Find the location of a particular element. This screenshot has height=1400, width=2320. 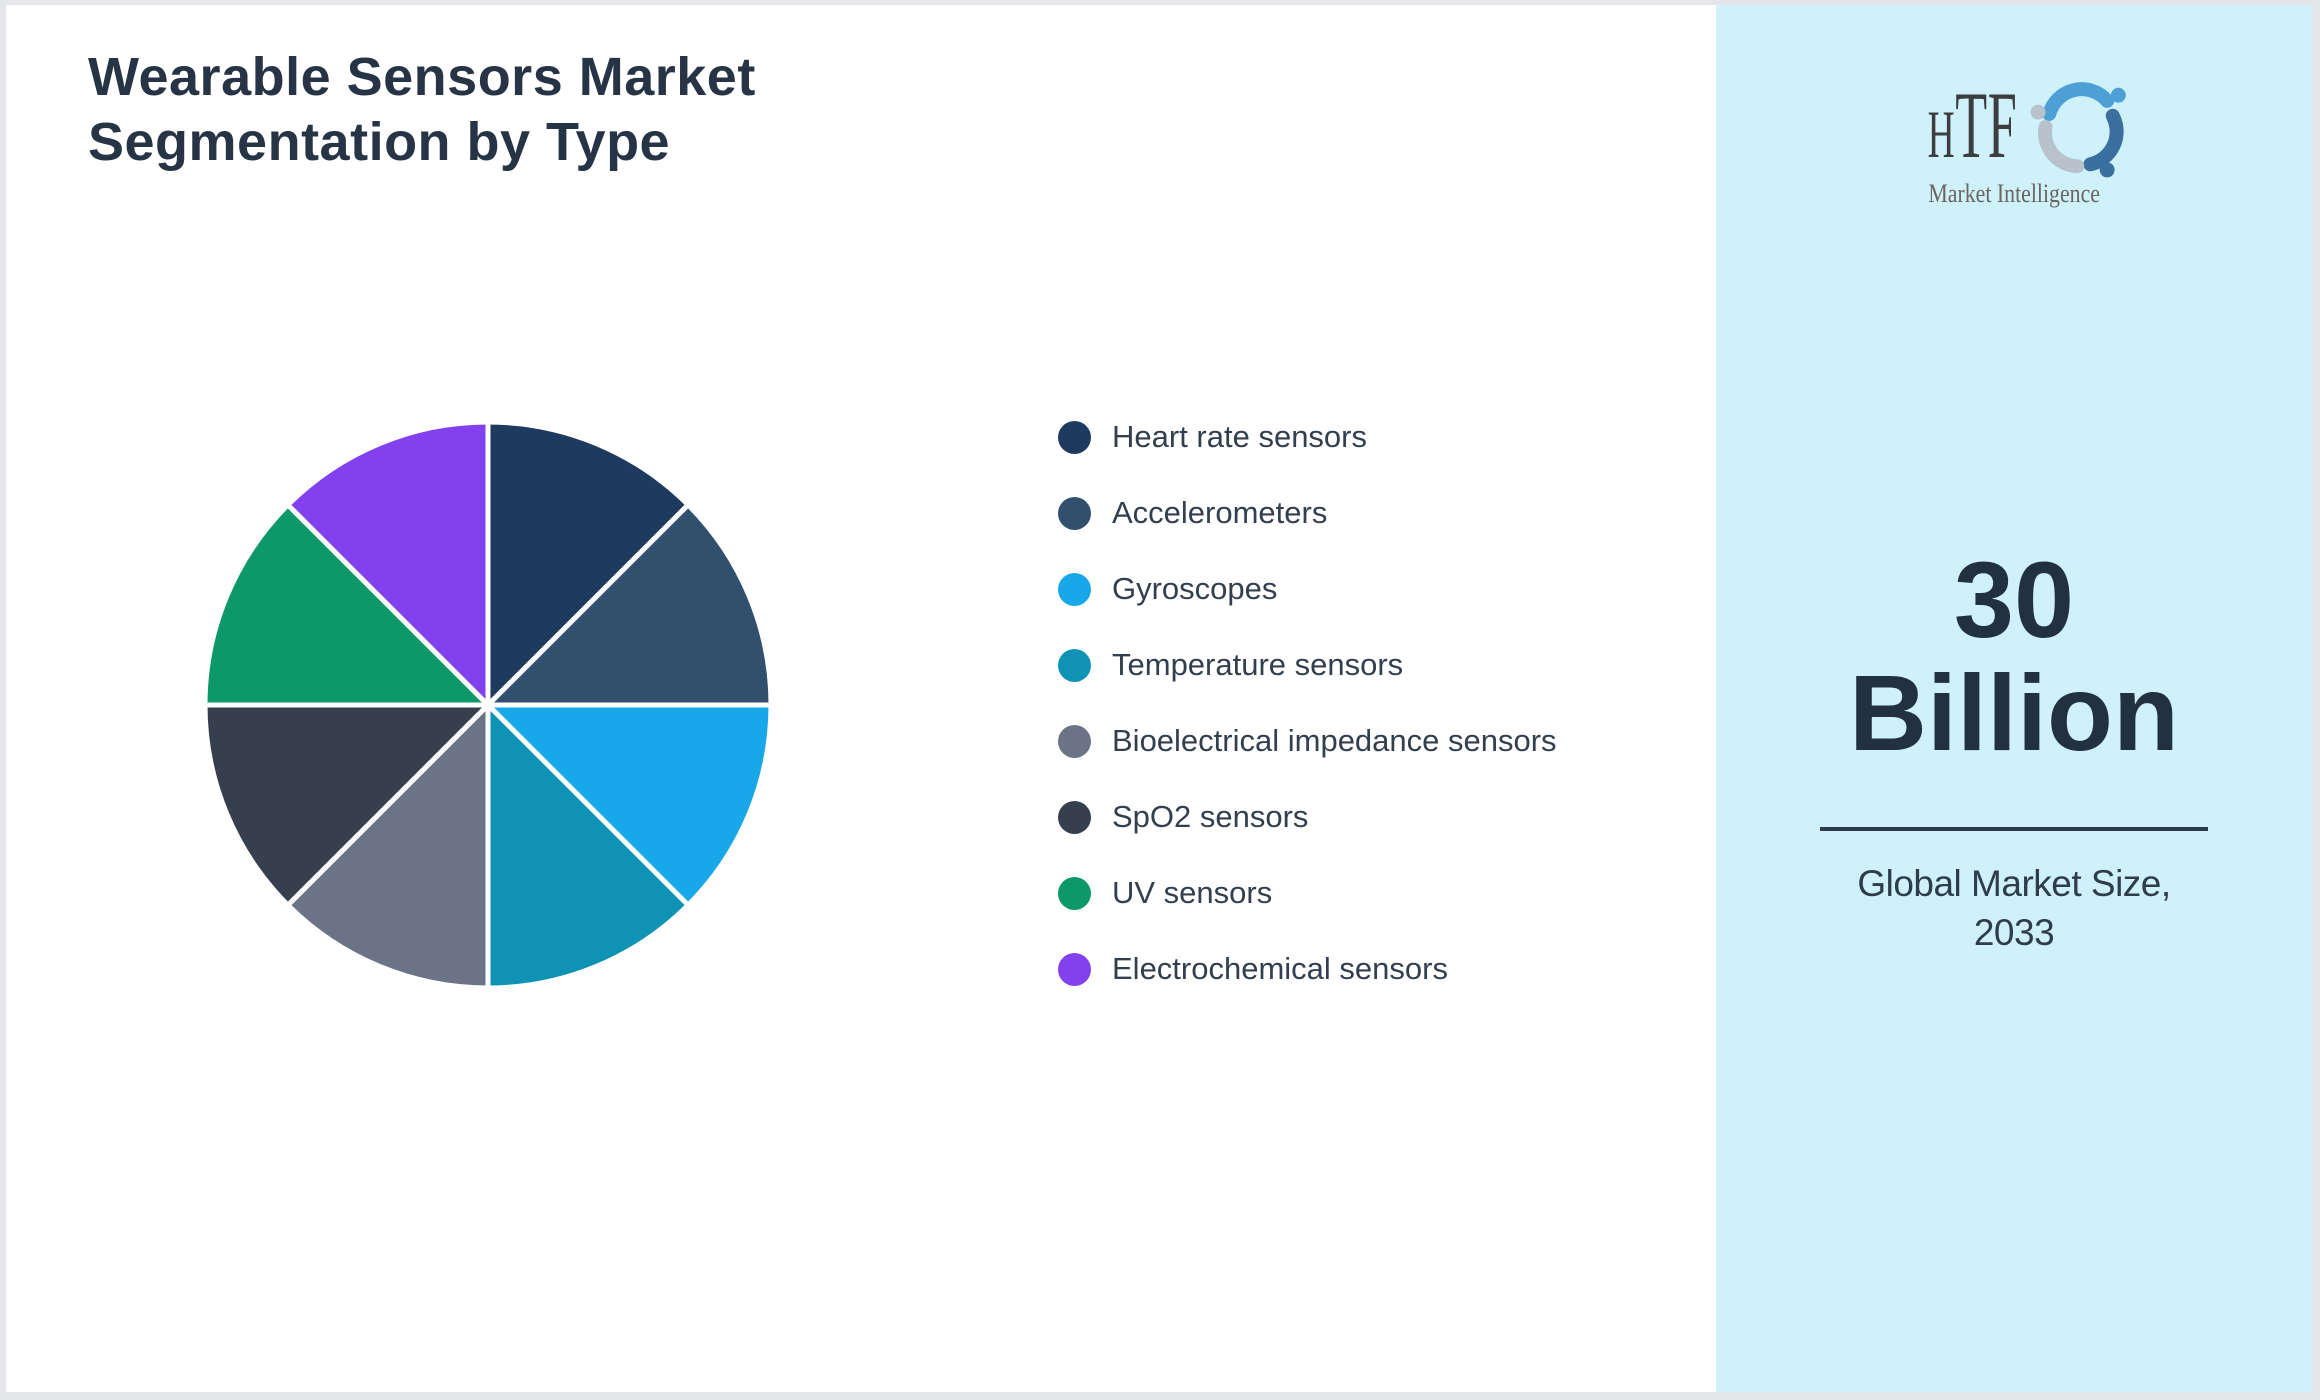

brand-logo-row: HTF is located at coordinates (2014, 130).